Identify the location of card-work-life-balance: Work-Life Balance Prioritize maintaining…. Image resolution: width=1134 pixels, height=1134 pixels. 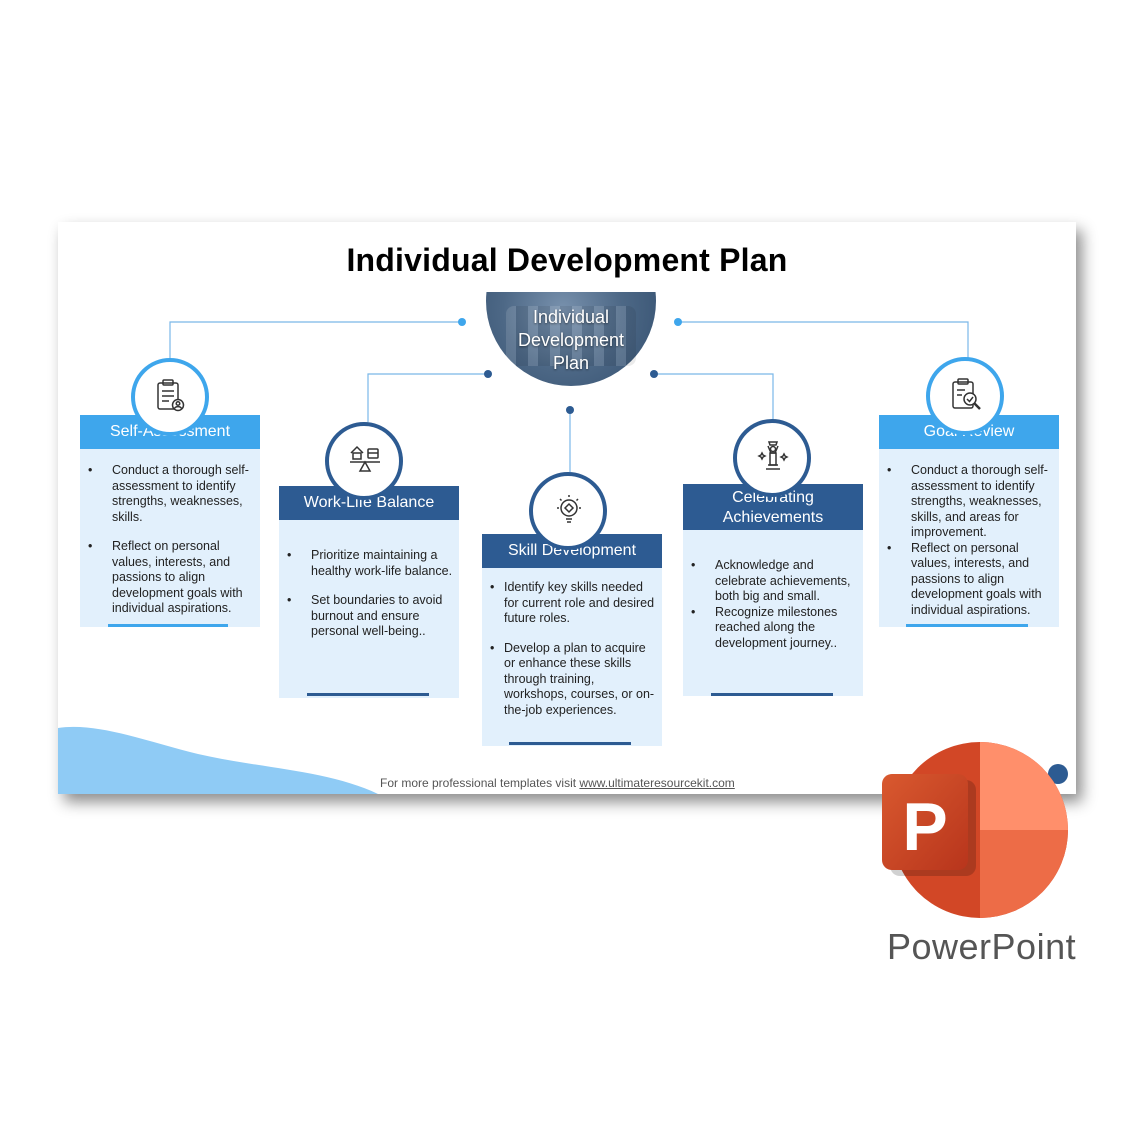
(369, 592).